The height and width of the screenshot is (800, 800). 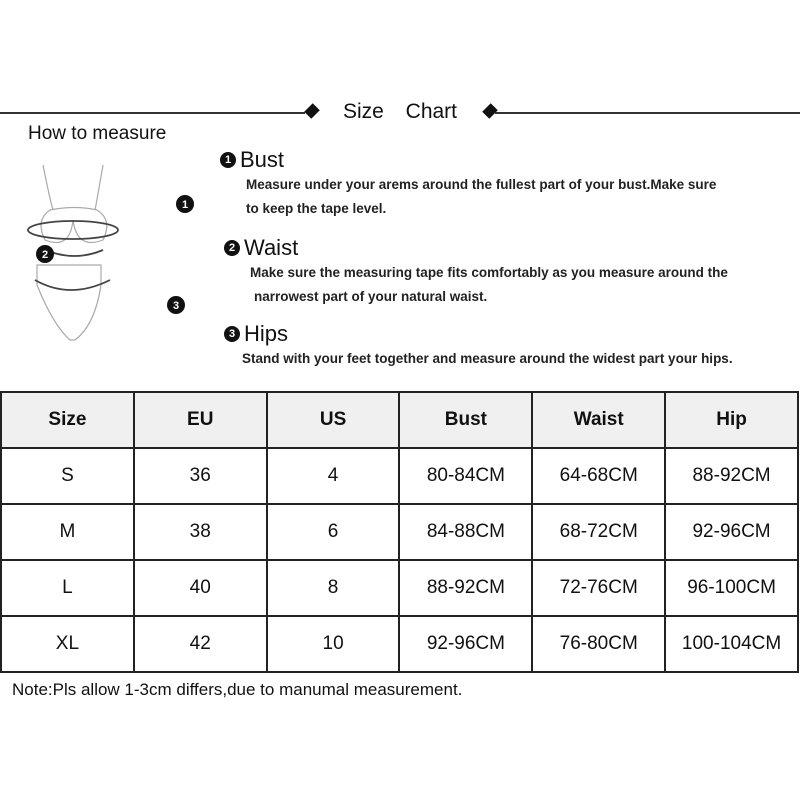 I want to click on cell-hip: 96-100CM, so click(x=731, y=588).